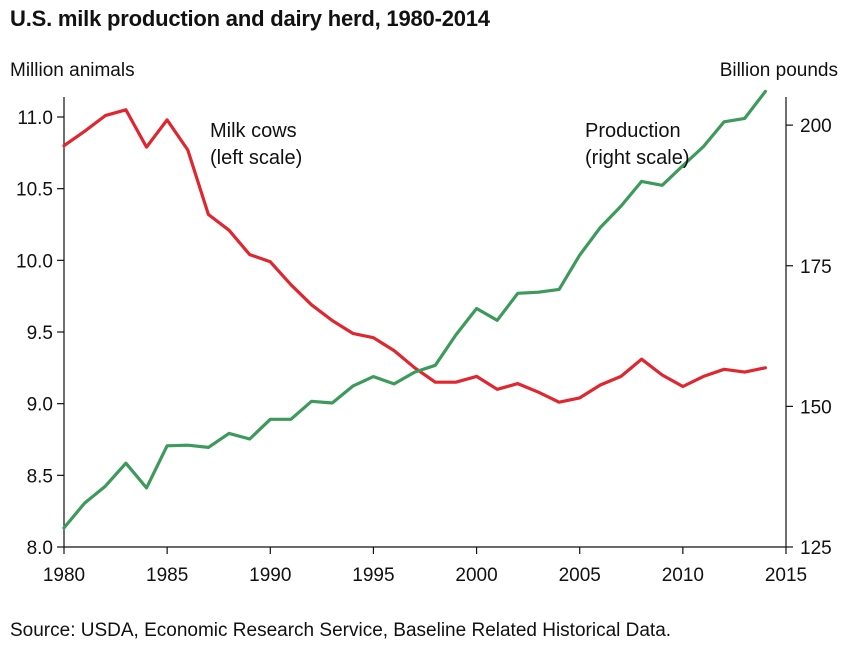 Image resolution: width=850 pixels, height=655 pixels. Describe the element at coordinates (40, 476) in the screenshot. I see `left-tick-label: 8.5` at that location.